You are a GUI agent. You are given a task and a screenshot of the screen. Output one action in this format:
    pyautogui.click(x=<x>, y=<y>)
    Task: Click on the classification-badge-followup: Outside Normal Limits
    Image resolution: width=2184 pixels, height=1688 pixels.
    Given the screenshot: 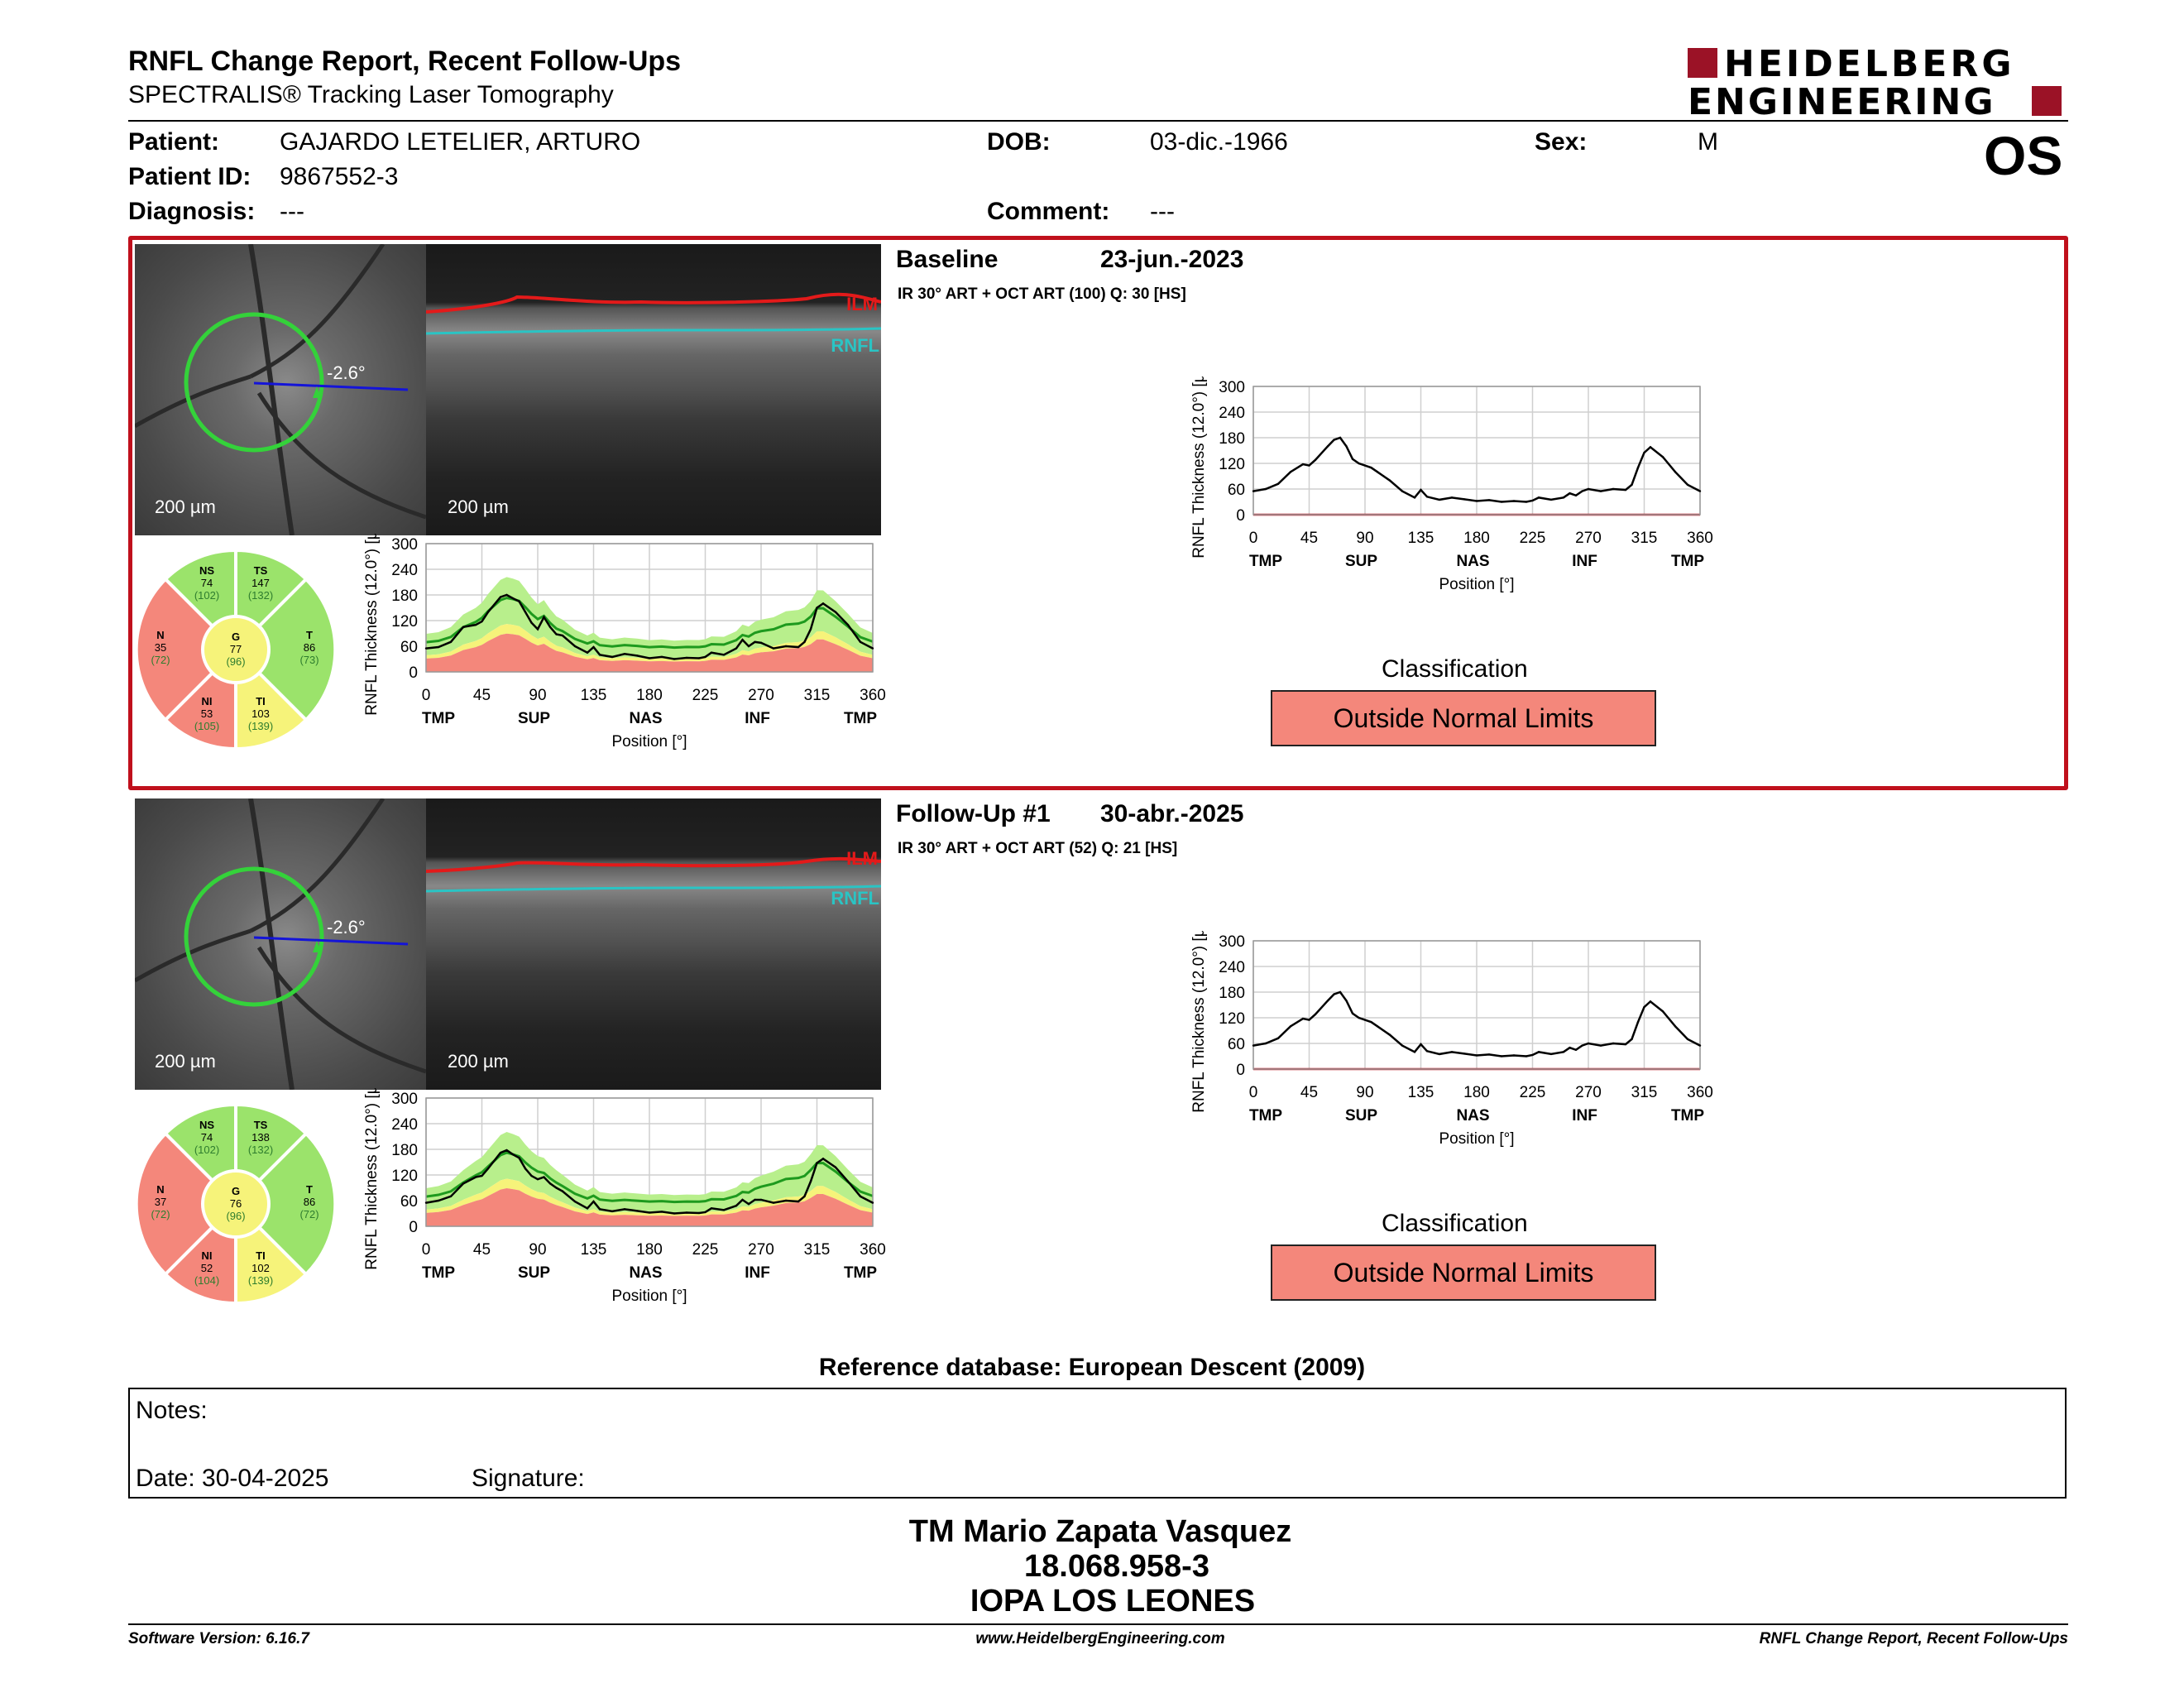 What is the action you would take?
    pyautogui.click(x=1463, y=1272)
    